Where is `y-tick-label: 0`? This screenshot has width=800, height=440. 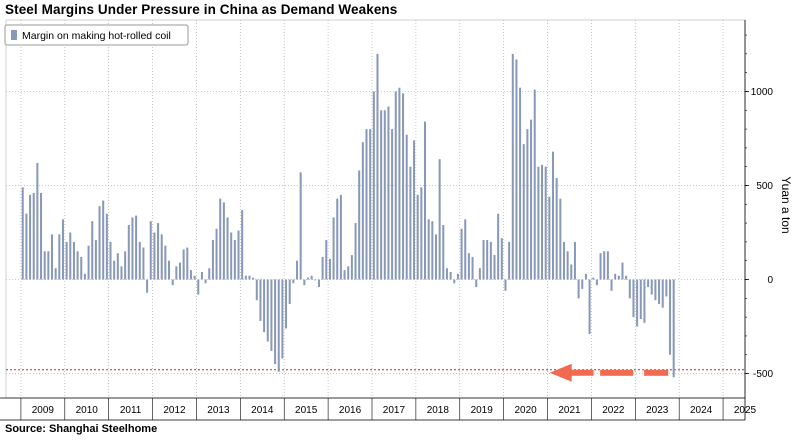
y-tick-label: 0 is located at coordinates (770, 280).